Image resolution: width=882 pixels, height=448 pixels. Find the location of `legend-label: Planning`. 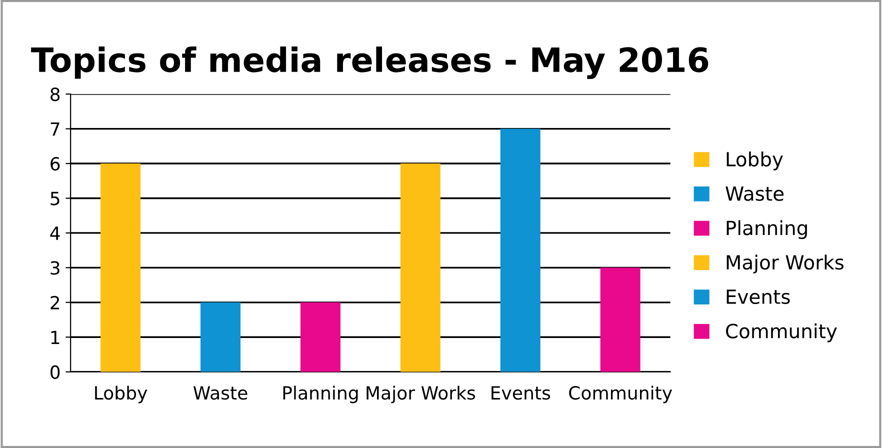

legend-label: Planning is located at coordinates (766, 230).